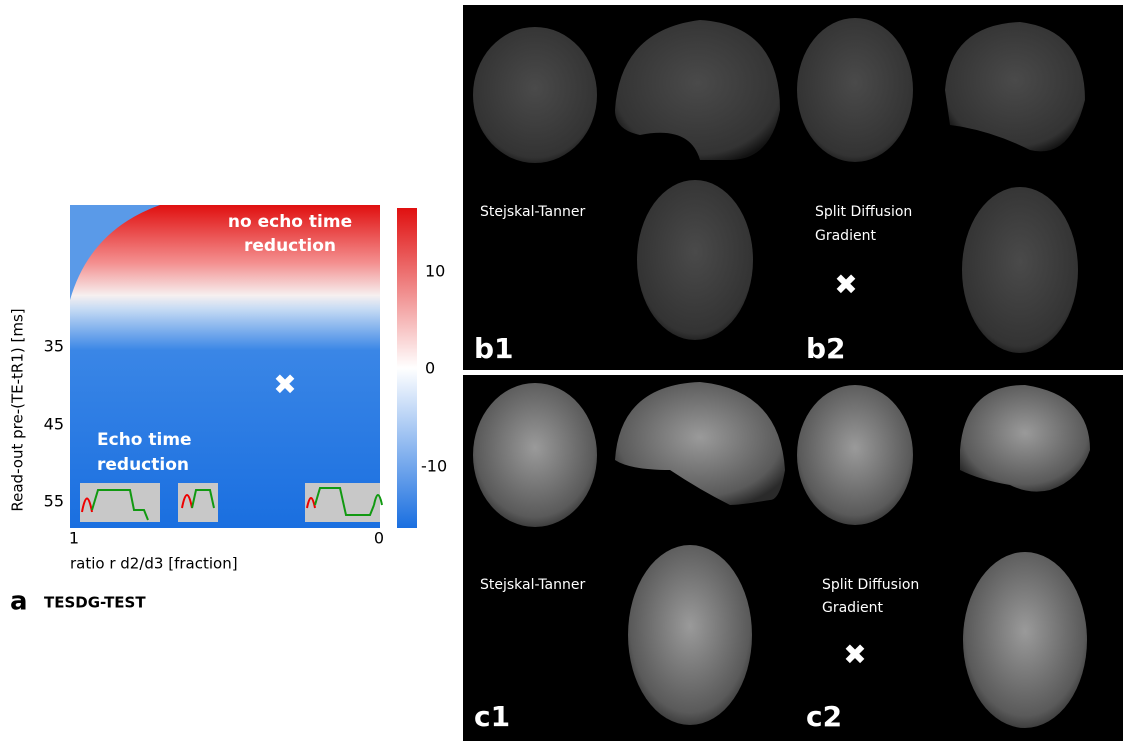 The width and height of the screenshot is (1123, 741). I want to click on colorbar-tick-label: 0, so click(430, 368).